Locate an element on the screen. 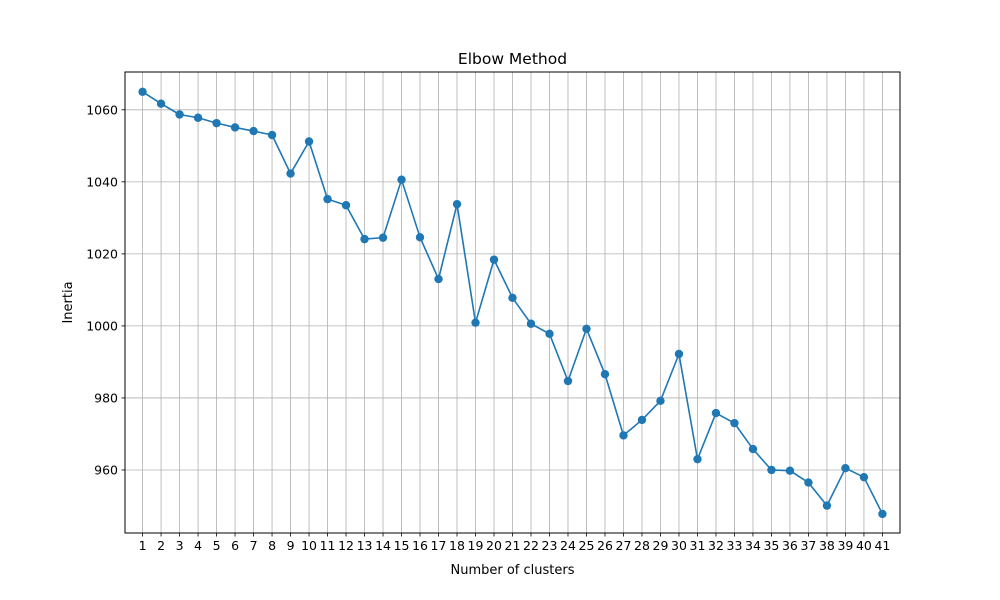 Image resolution: width=1000 pixels, height=600 pixels. x-tick-label: 38 is located at coordinates (827, 545).